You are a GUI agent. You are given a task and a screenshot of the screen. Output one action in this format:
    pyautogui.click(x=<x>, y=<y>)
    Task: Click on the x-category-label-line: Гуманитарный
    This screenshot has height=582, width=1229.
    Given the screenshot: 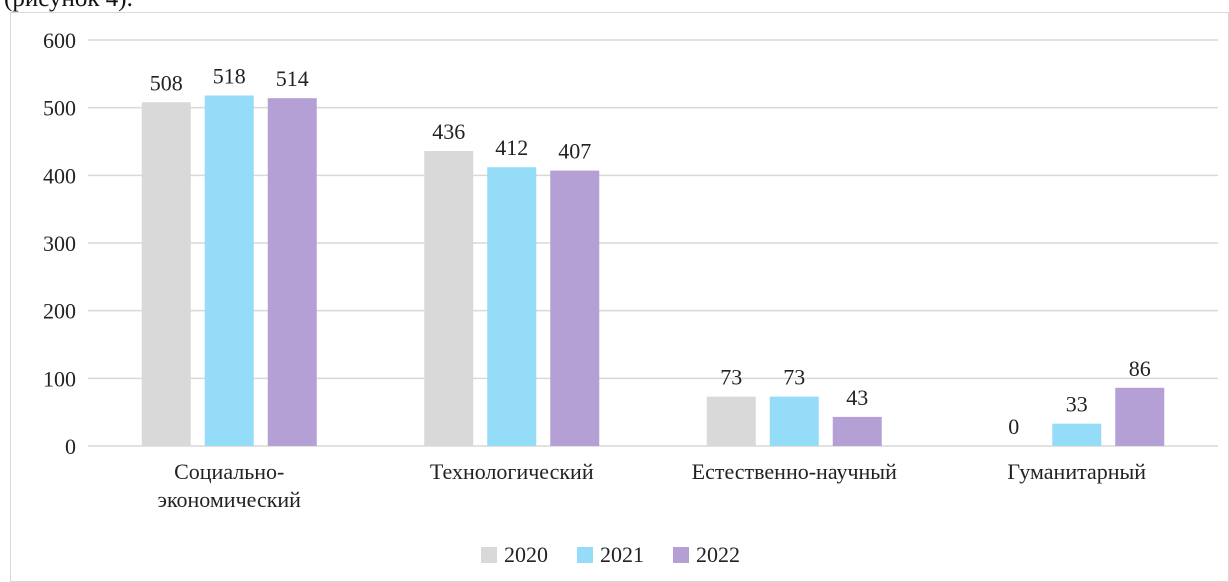 What is the action you would take?
    pyautogui.click(x=1076, y=471)
    